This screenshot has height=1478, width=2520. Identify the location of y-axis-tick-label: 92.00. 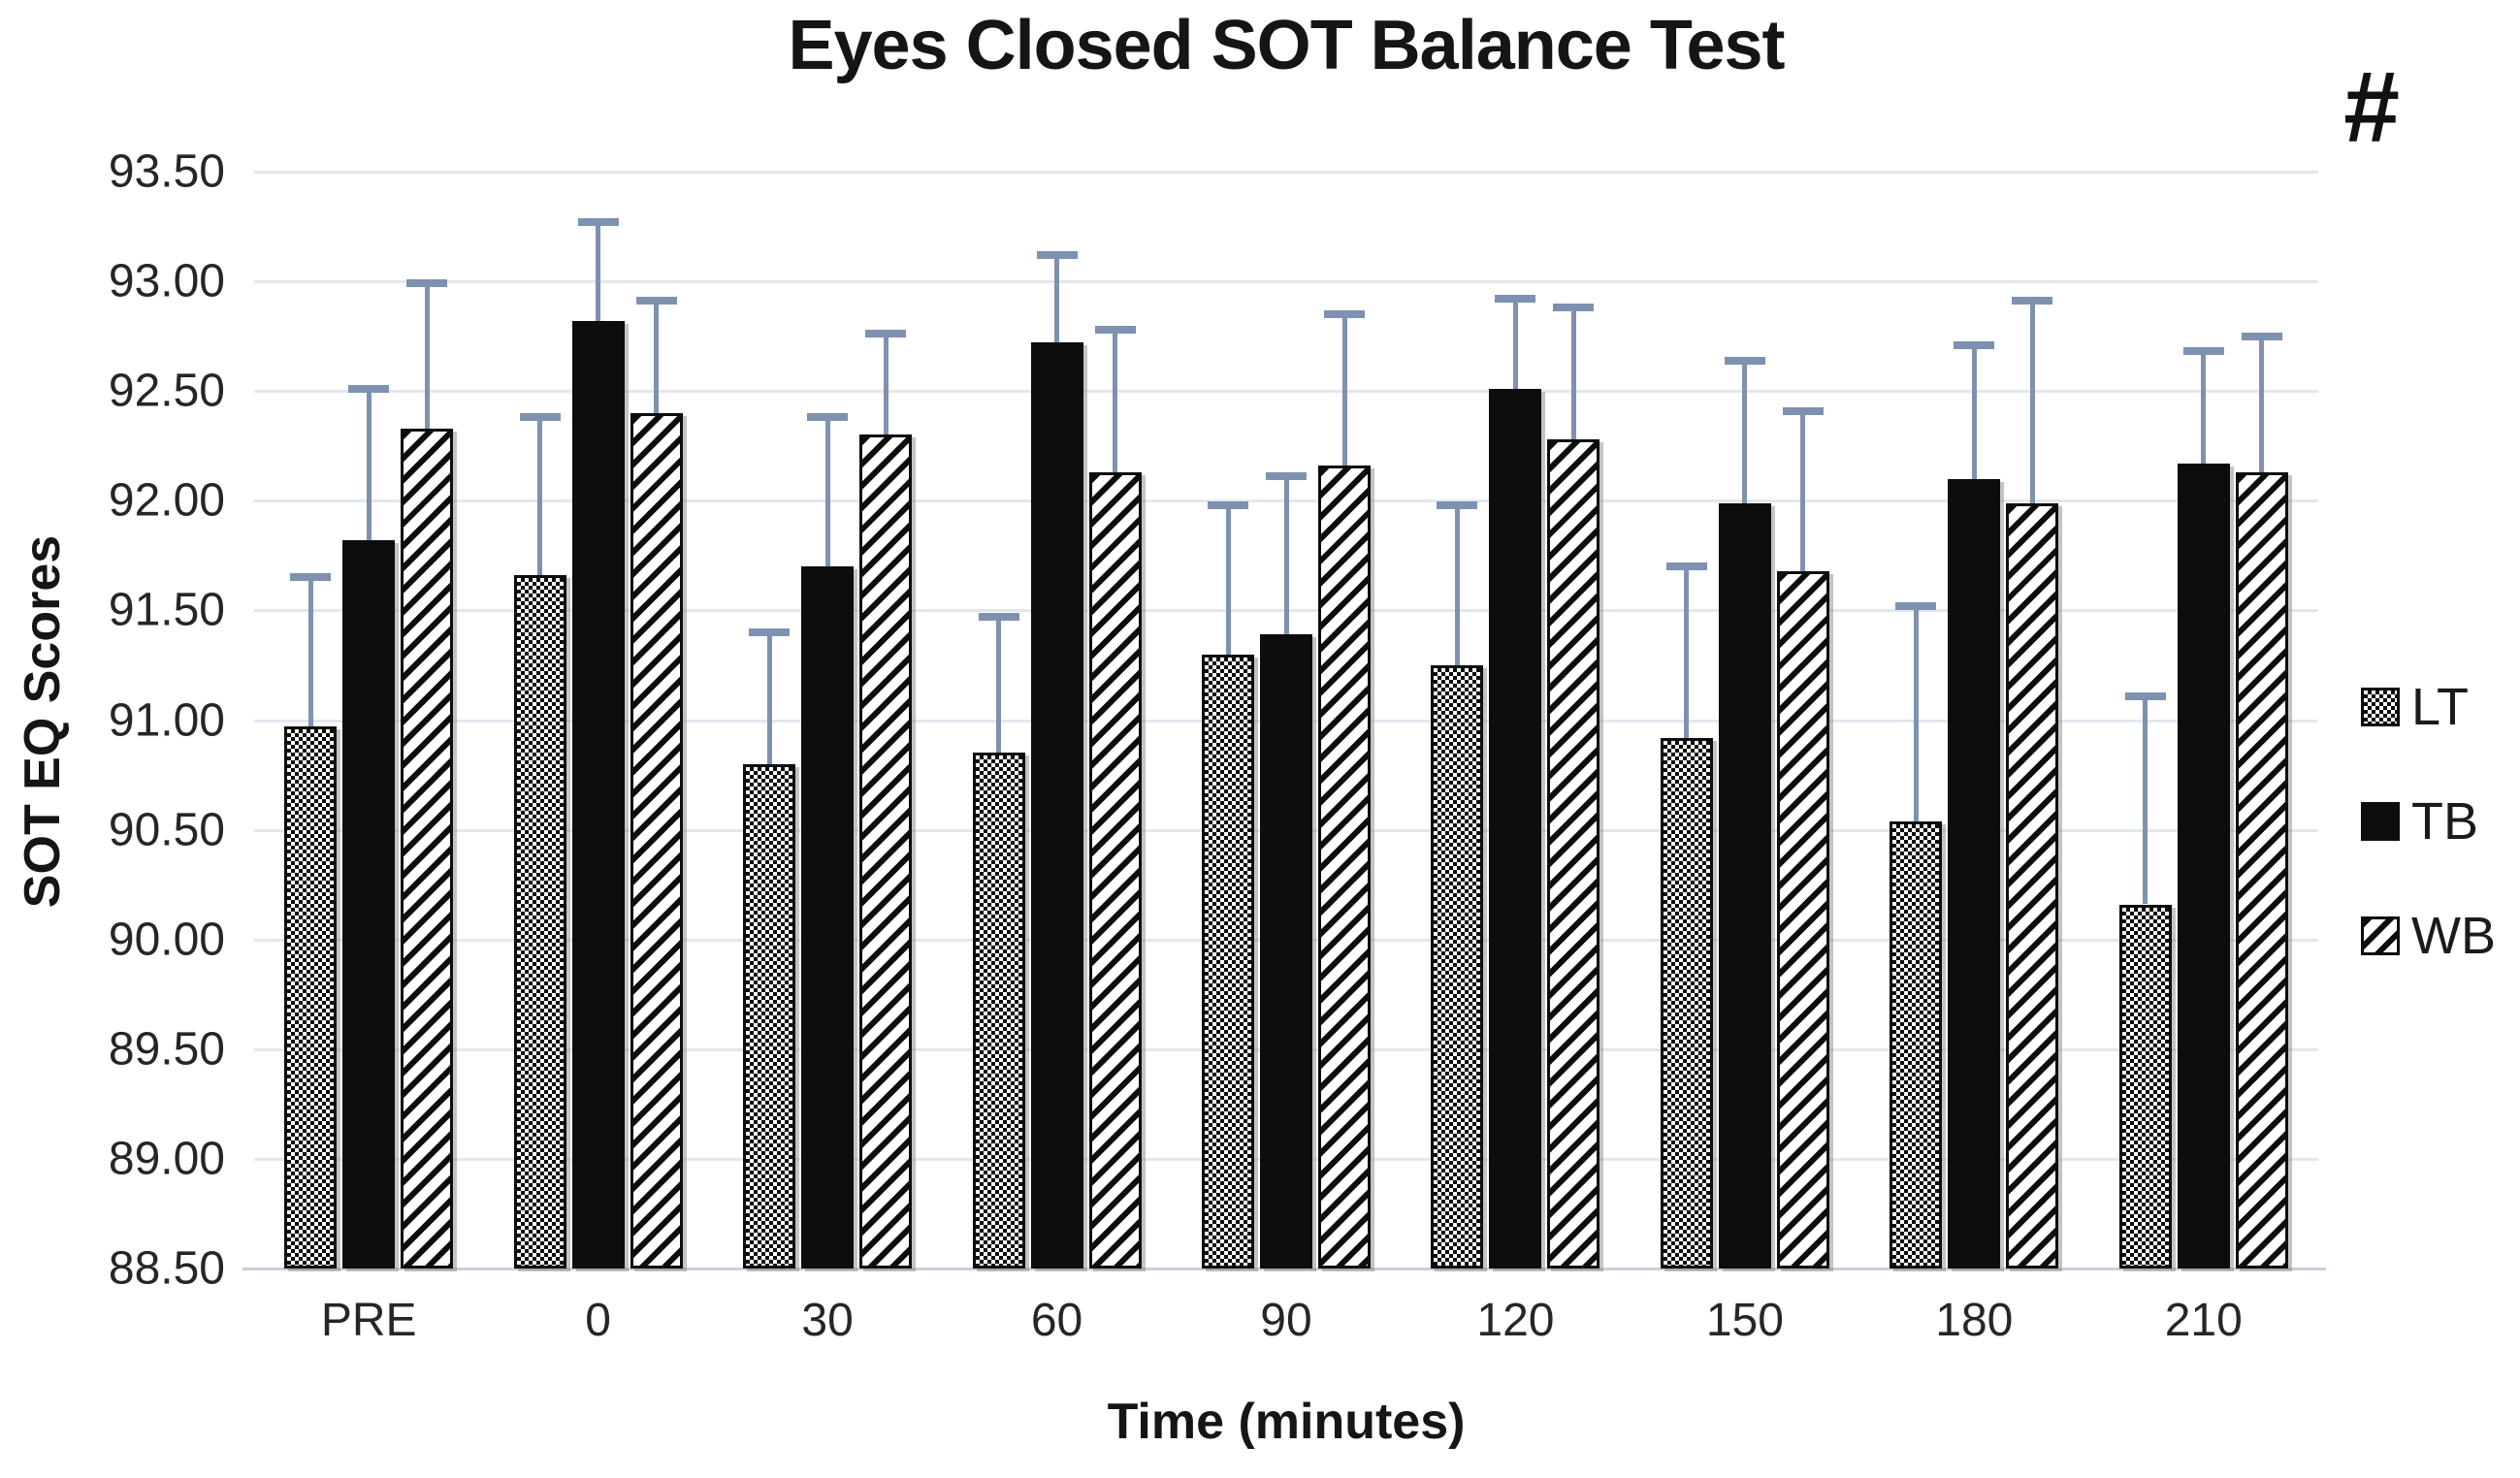
(166, 500).